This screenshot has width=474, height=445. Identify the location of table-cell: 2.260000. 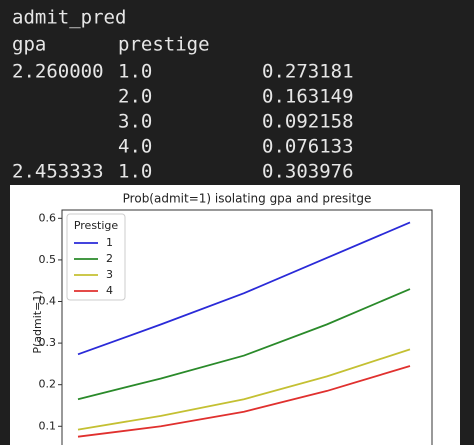
(58, 72).